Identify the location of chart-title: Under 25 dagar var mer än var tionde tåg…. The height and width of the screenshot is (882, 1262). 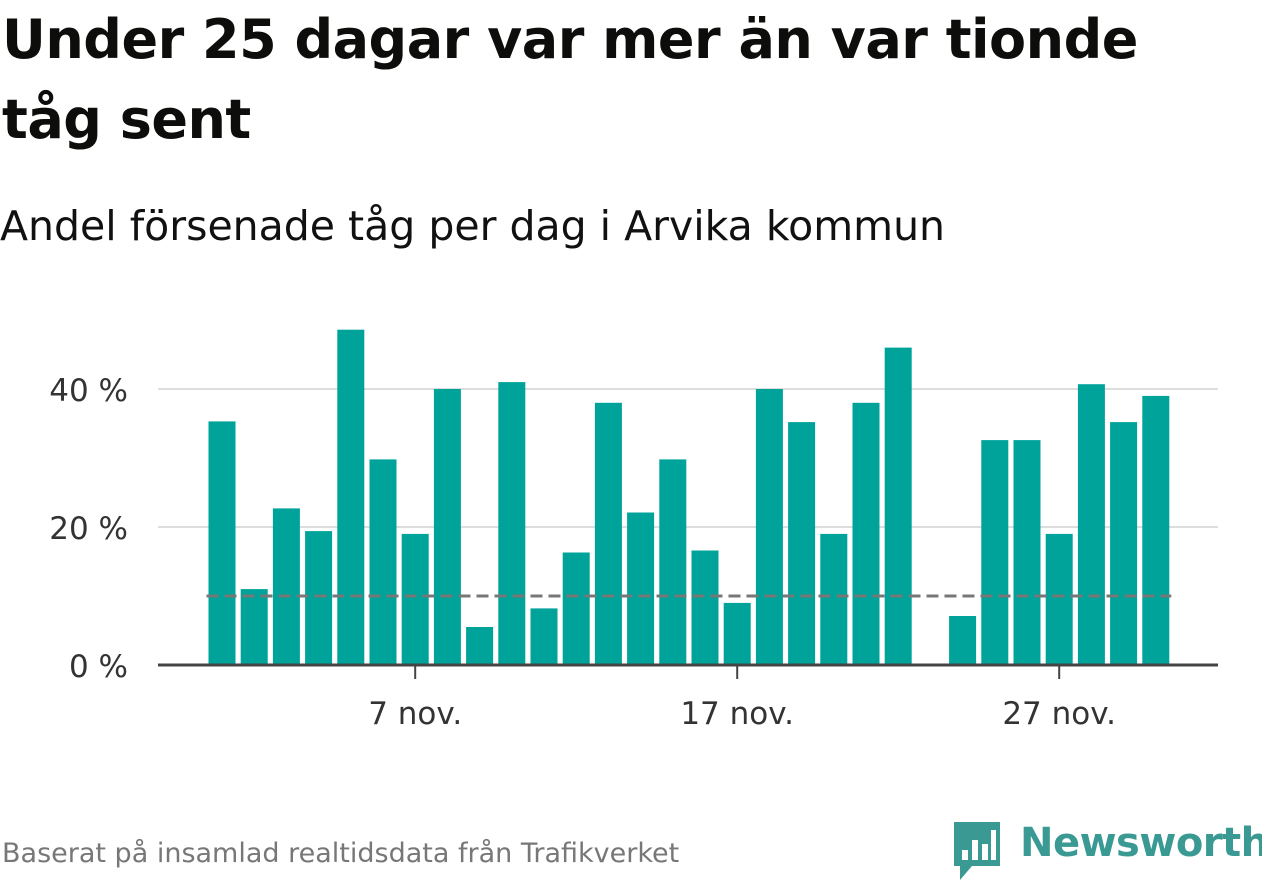
(570, 79).